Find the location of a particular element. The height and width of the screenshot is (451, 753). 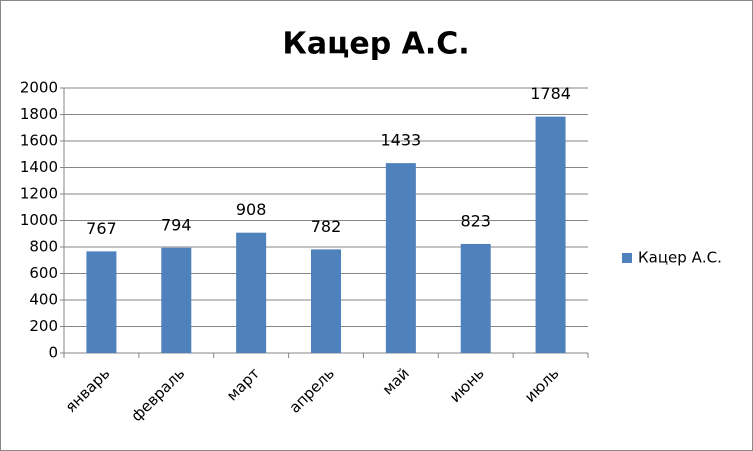

y-tick-label: 2000 is located at coordinates (39, 88).